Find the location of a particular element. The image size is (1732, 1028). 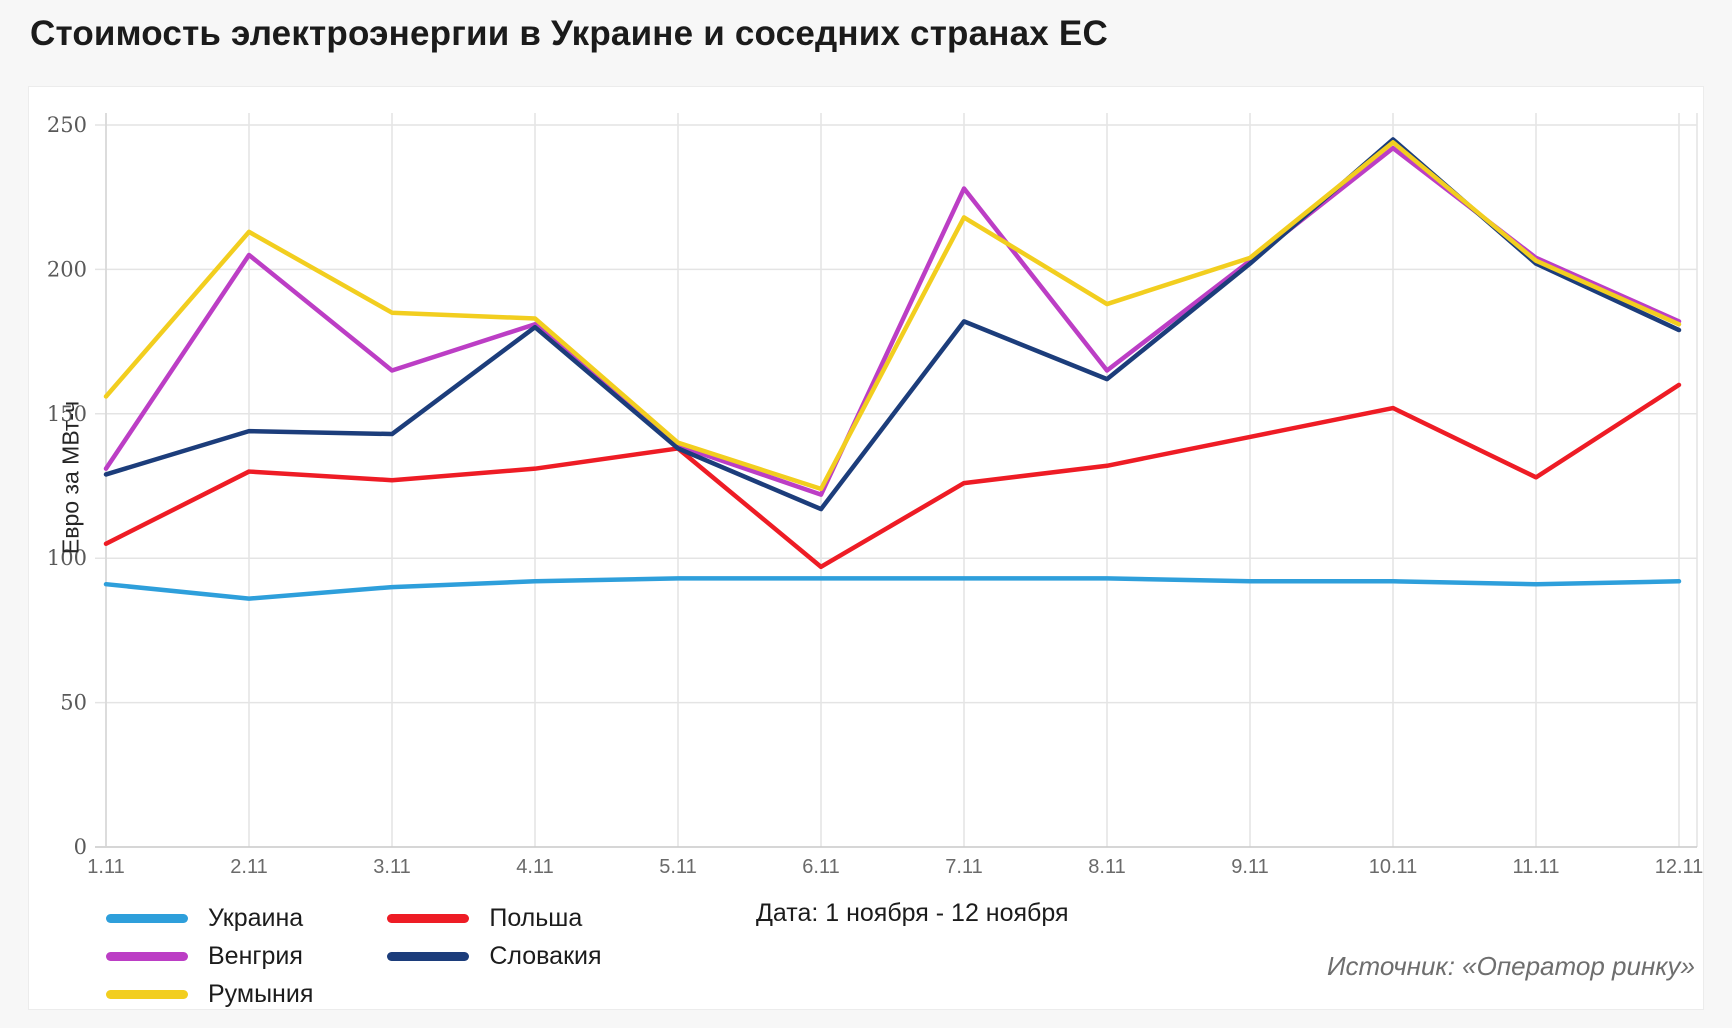

x-tick-label: 11.11 is located at coordinates (1535, 867).